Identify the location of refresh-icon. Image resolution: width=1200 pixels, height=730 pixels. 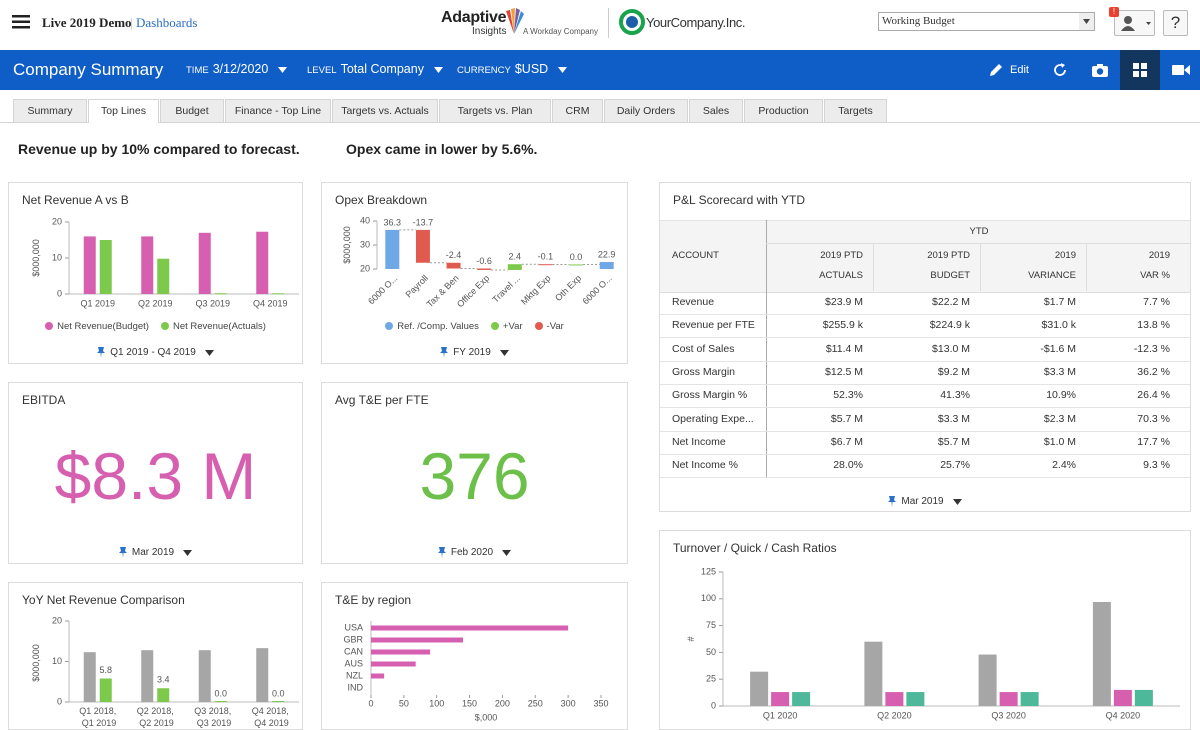
(1060, 70).